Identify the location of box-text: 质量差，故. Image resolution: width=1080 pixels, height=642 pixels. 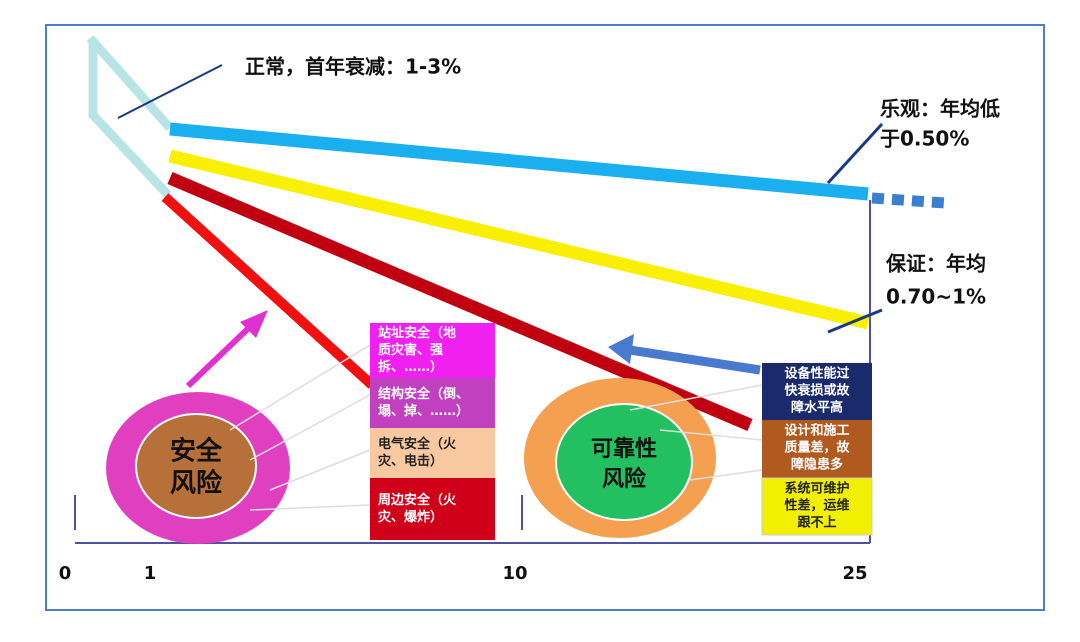
(817, 448).